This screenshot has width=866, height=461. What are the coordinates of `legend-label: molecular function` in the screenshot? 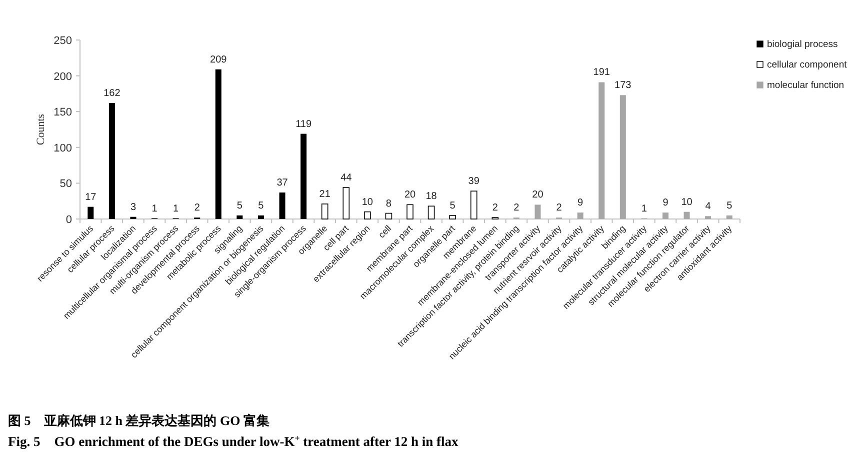 It's located at (805, 85).